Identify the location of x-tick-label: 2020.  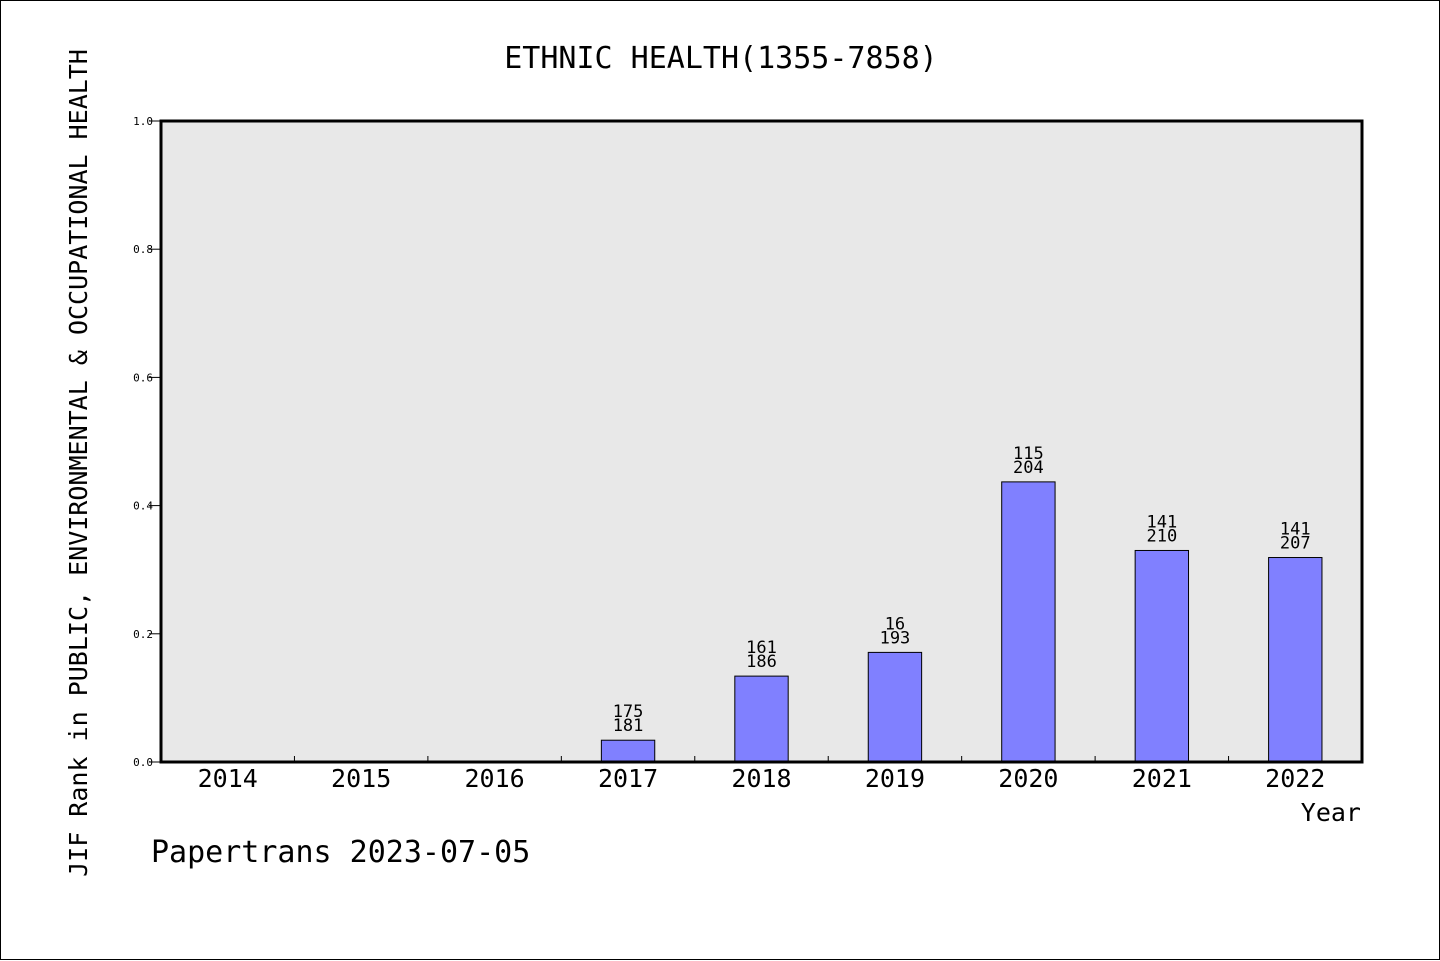
(1028, 778).